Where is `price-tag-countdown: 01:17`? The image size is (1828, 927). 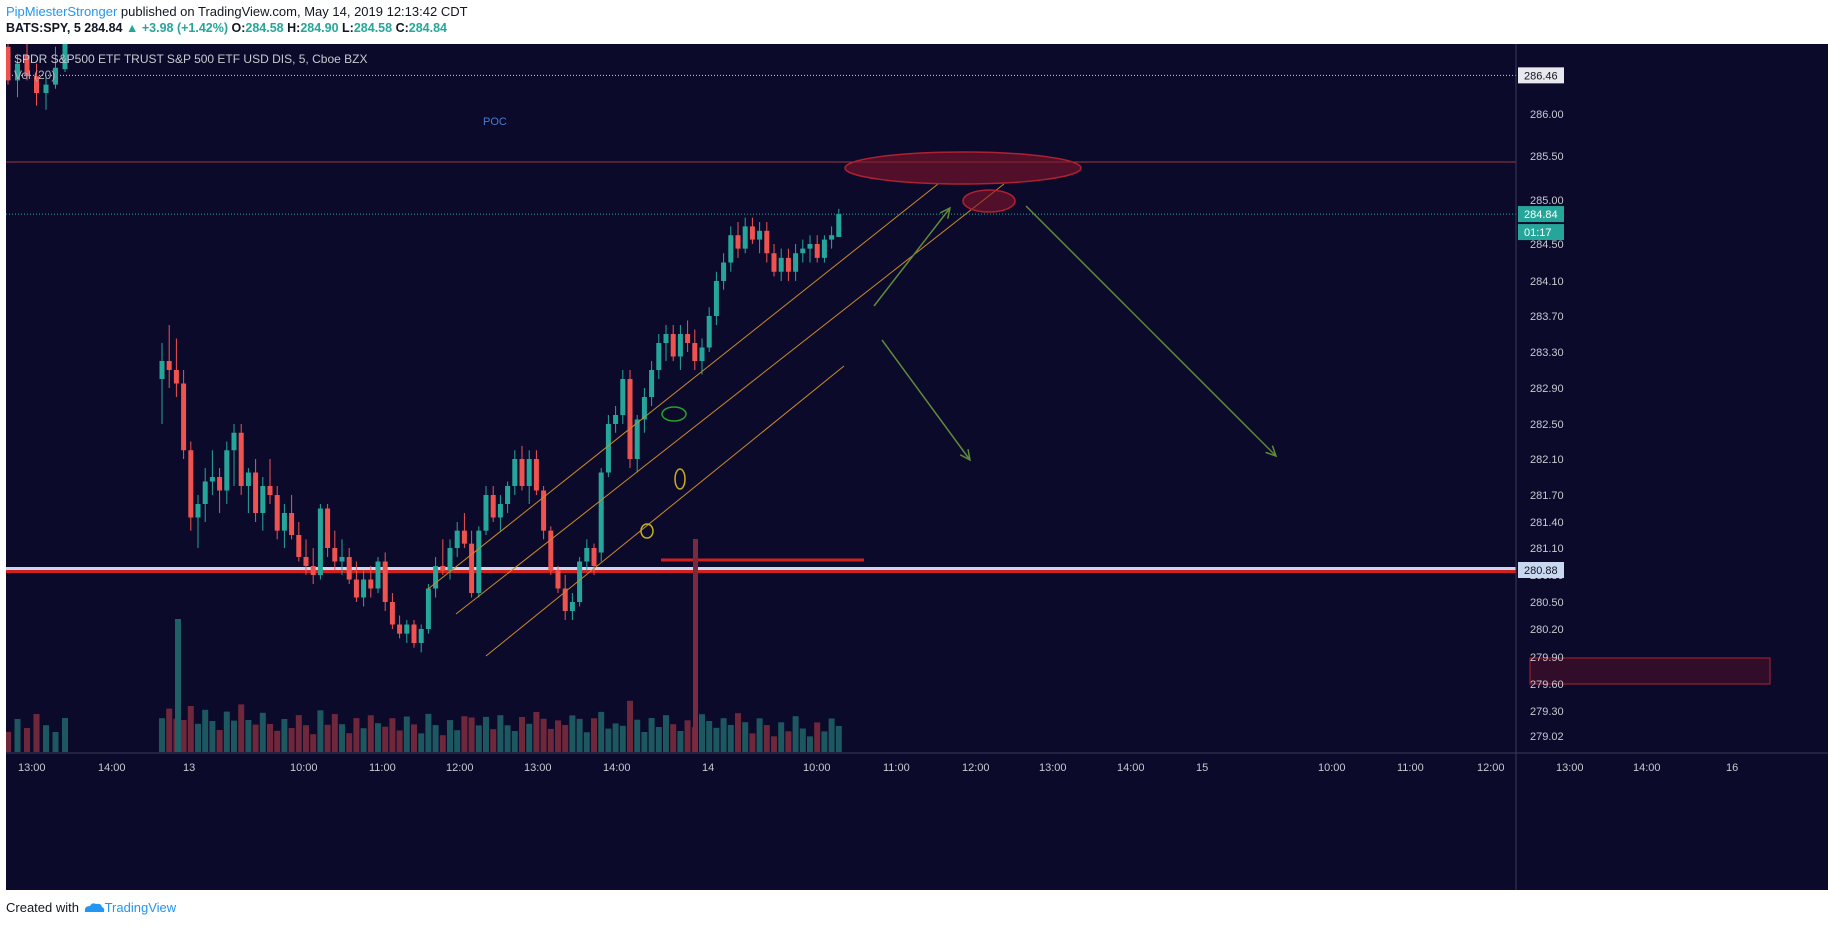 price-tag-countdown: 01:17 is located at coordinates (1538, 233).